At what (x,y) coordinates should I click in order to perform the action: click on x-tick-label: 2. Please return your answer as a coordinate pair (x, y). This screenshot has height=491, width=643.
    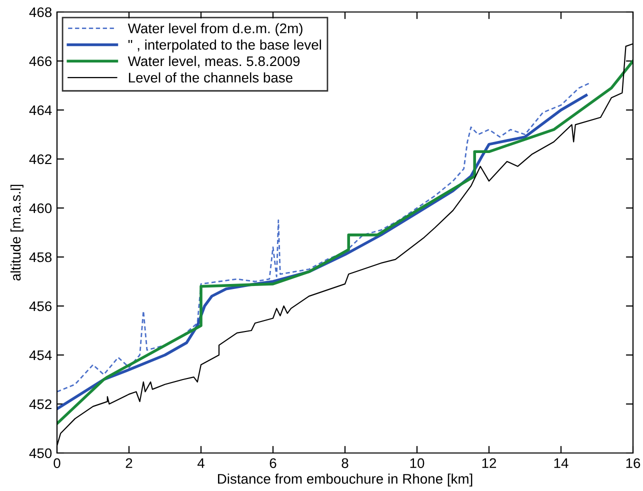
    Looking at the image, I should click on (129, 463).